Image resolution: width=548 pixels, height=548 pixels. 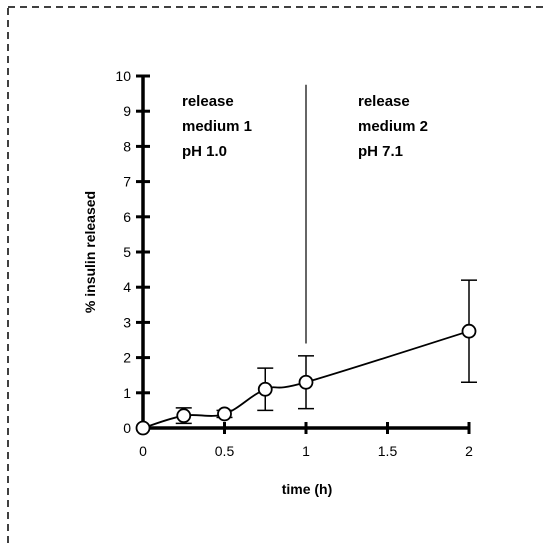 What do you see at coordinates (127, 393) in the screenshot?
I see `y-tick-label: 1` at bounding box center [127, 393].